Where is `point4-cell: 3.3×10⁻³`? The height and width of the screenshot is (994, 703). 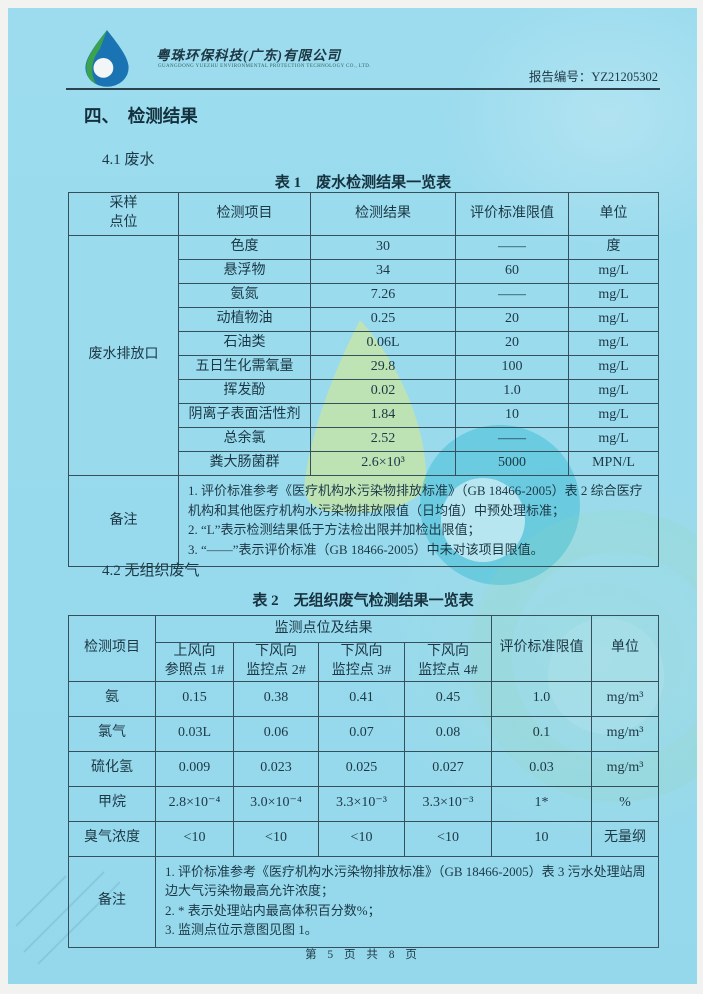
point4-cell: 3.3×10⁻³ is located at coordinates (448, 803).